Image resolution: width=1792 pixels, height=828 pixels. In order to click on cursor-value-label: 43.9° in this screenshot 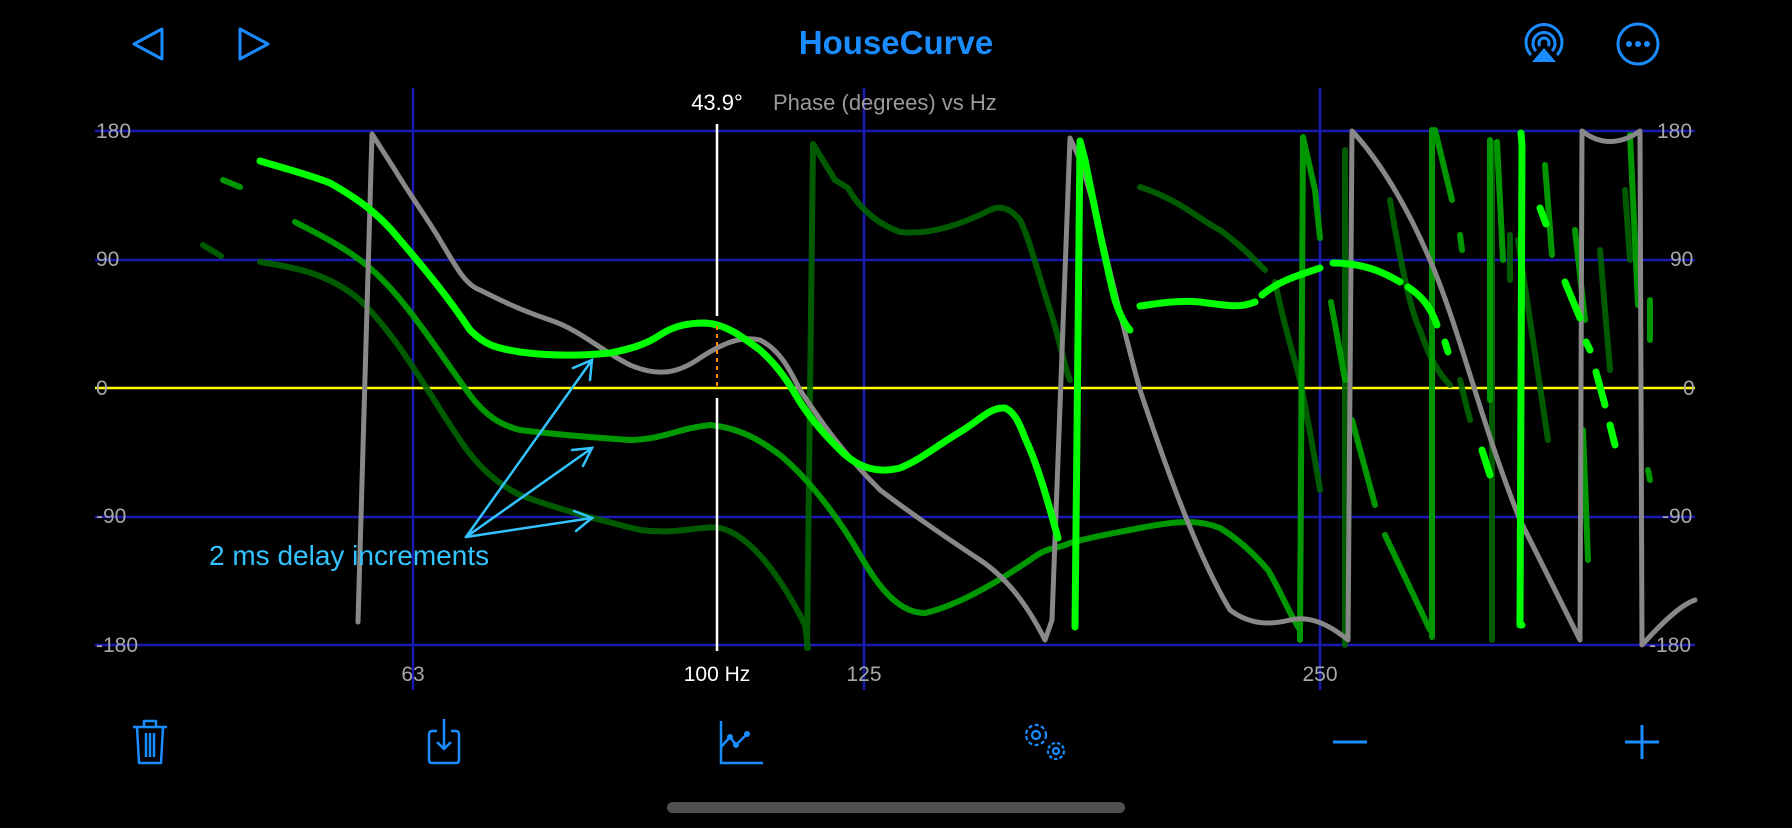, I will do `click(717, 102)`.